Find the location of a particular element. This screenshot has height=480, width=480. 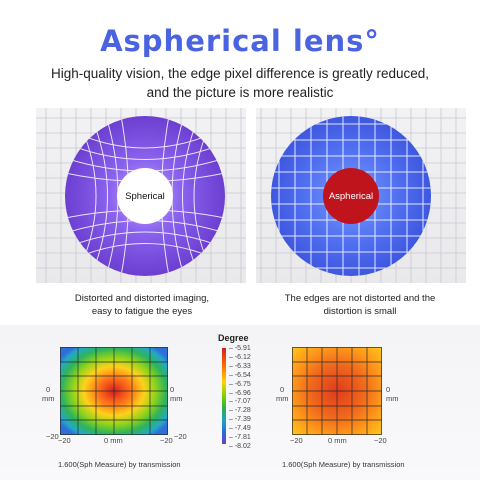

left-axis-zero-right: 0 is located at coordinates (172, 389).